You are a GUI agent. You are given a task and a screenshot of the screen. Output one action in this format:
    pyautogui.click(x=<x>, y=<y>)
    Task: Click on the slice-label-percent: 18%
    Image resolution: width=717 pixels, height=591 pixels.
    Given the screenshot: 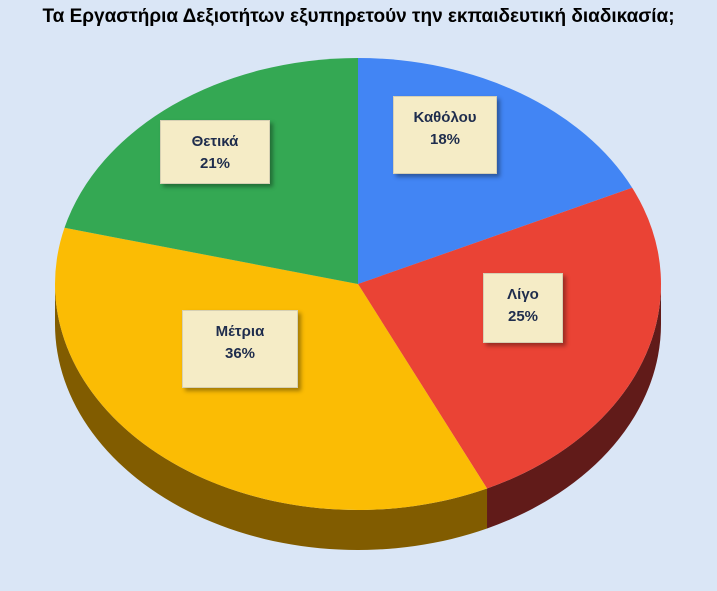 What is the action you would take?
    pyautogui.click(x=445, y=139)
    